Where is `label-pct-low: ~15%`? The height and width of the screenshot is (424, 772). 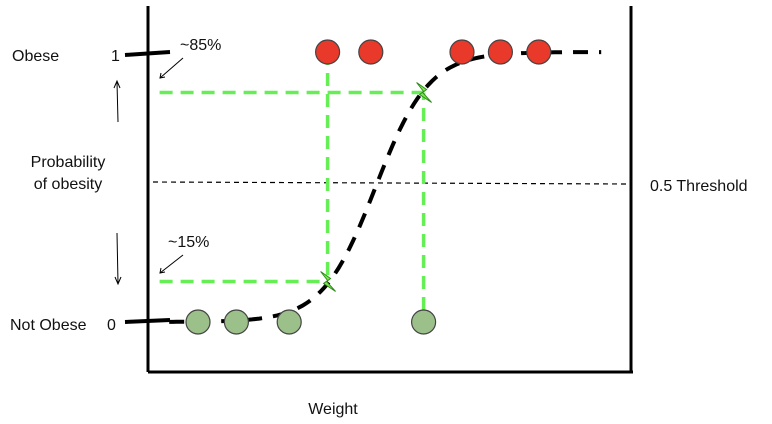
label-pct-low: ~15% is located at coordinates (188, 242).